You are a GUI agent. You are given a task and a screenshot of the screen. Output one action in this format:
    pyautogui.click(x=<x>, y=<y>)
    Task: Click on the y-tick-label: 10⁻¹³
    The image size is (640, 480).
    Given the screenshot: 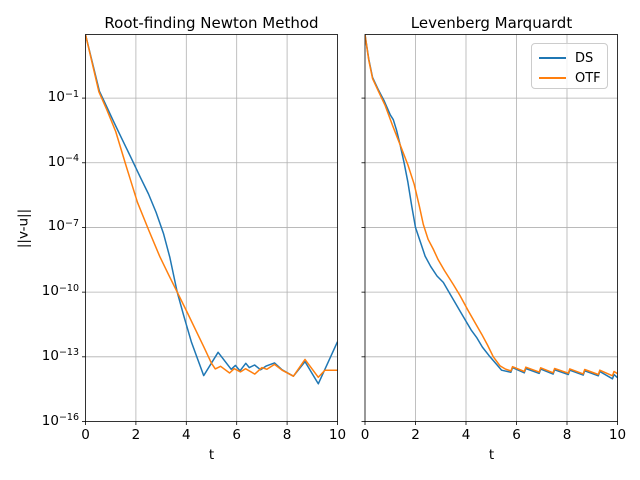 What is the action you would take?
    pyautogui.click(x=60, y=355)
    